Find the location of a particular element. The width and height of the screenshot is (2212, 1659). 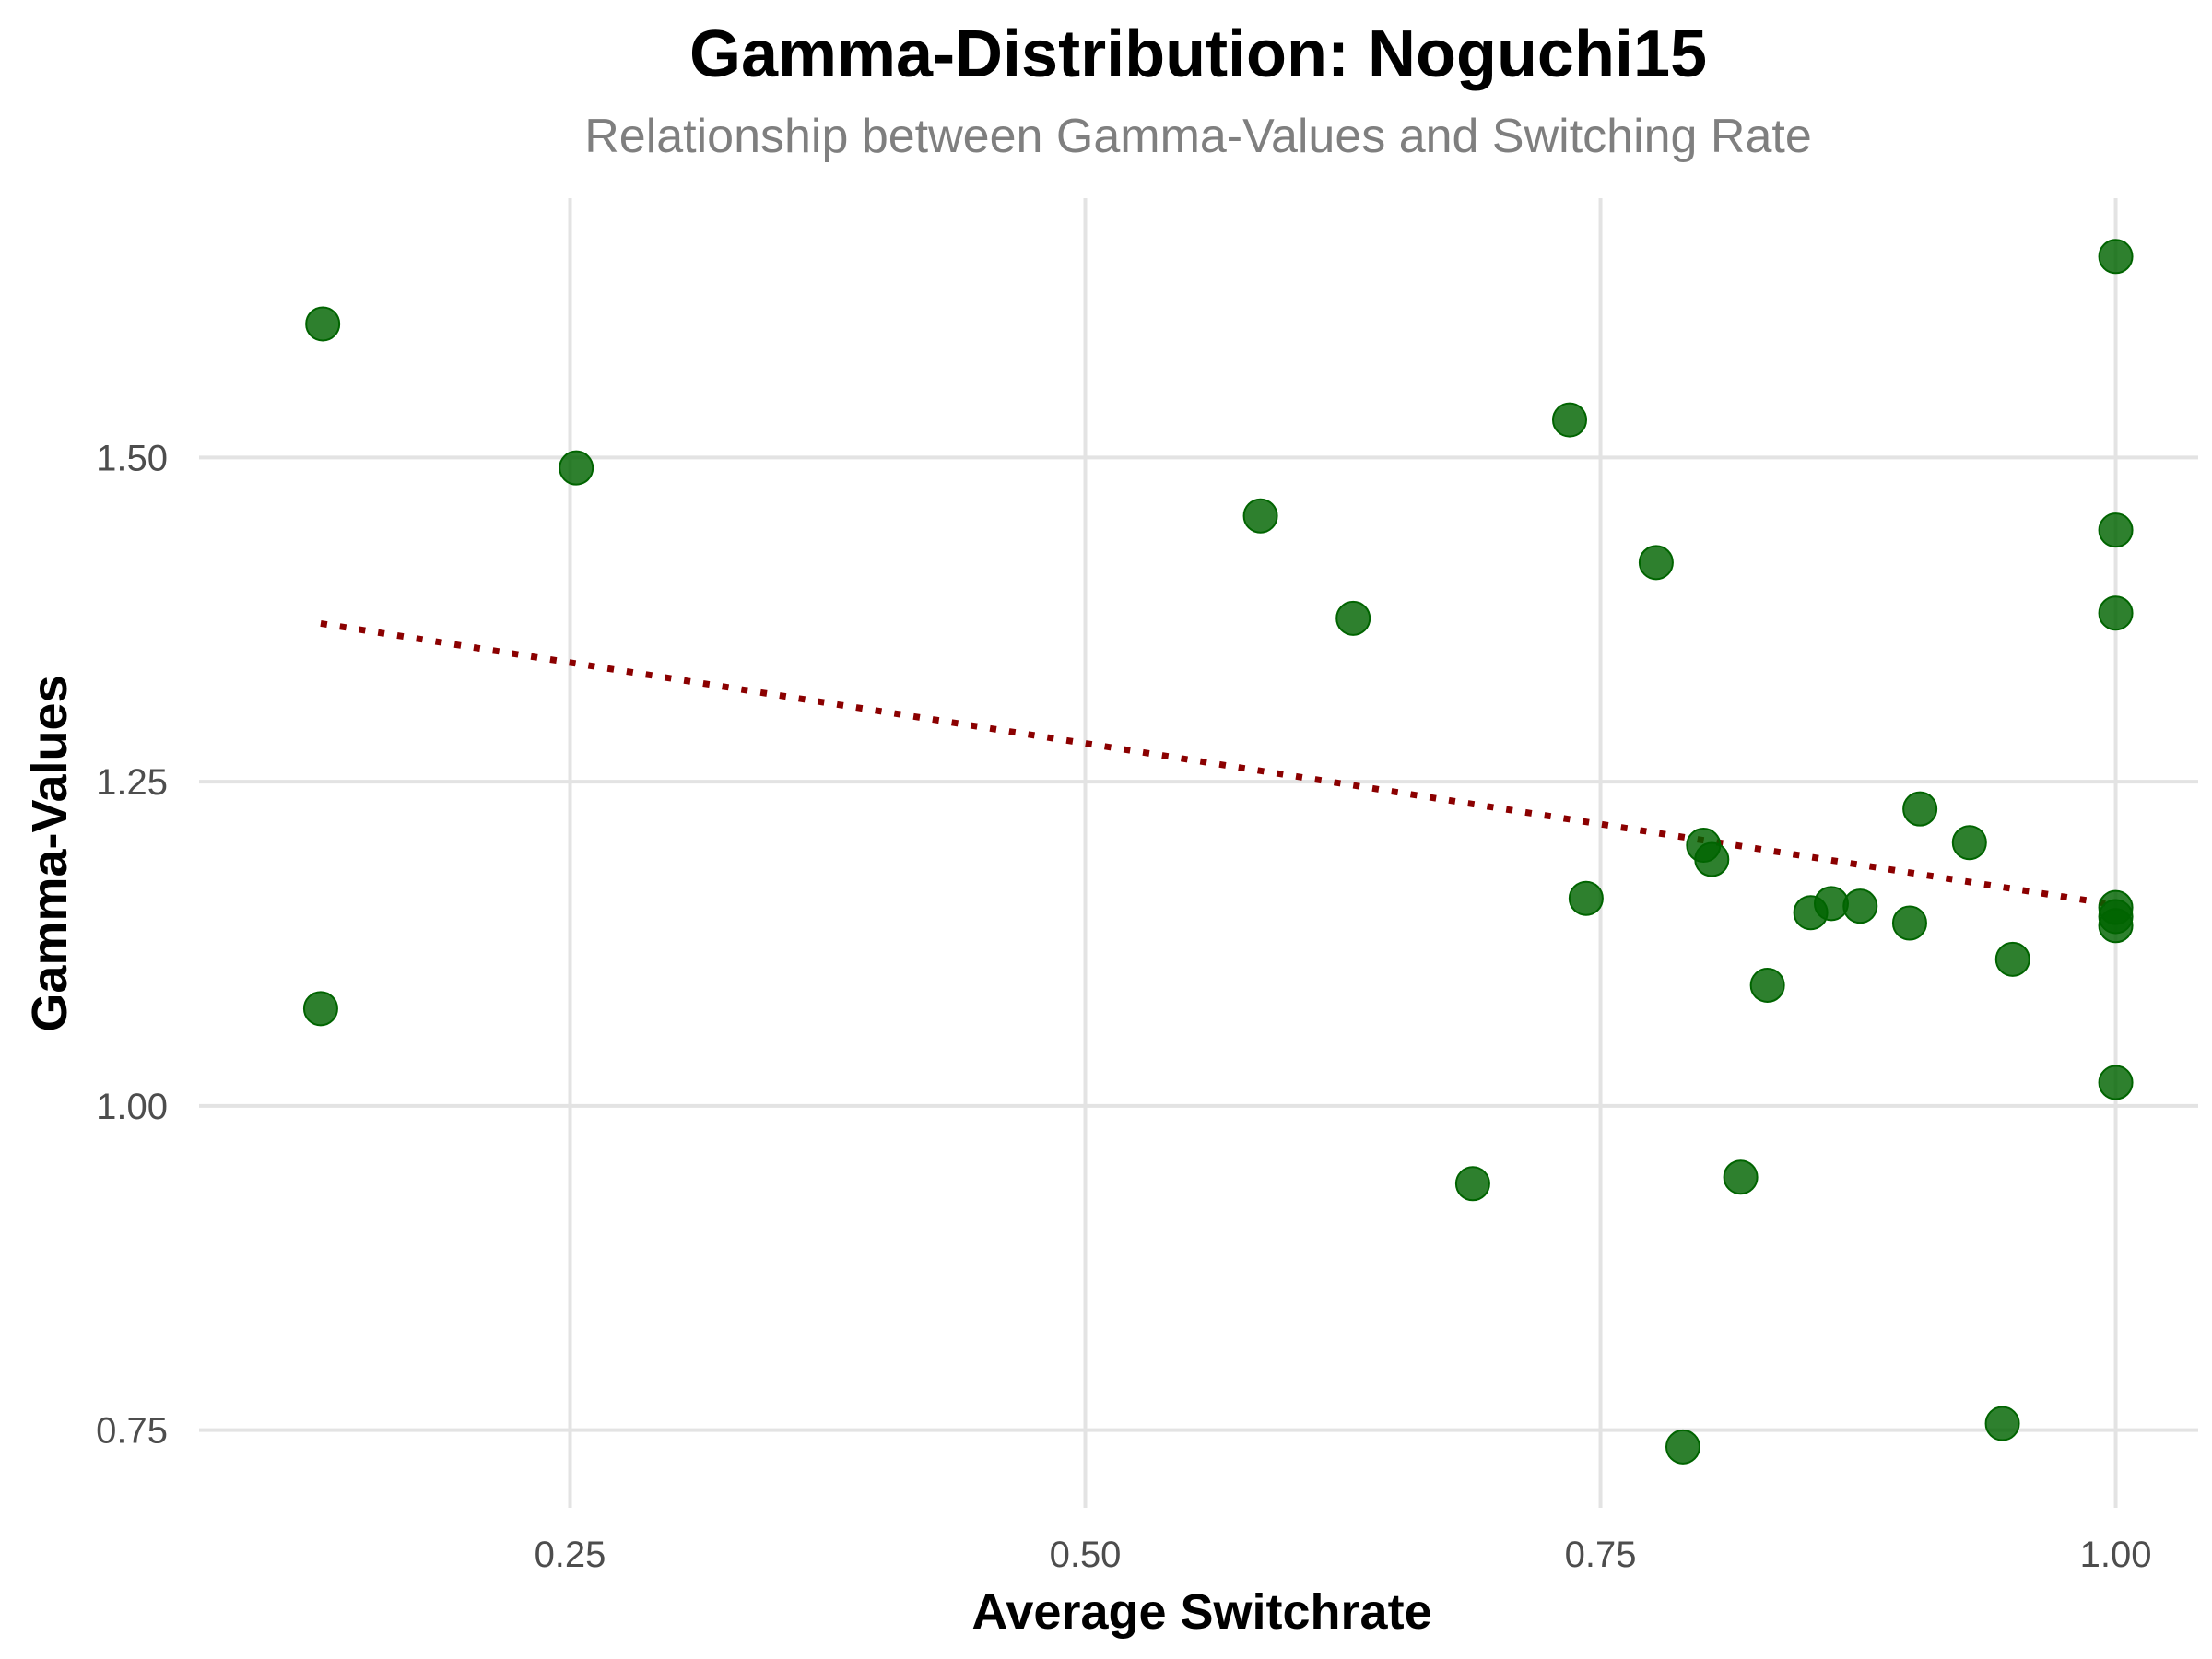

x-axis-title: Average Switchrate is located at coordinates (1201, 1612).